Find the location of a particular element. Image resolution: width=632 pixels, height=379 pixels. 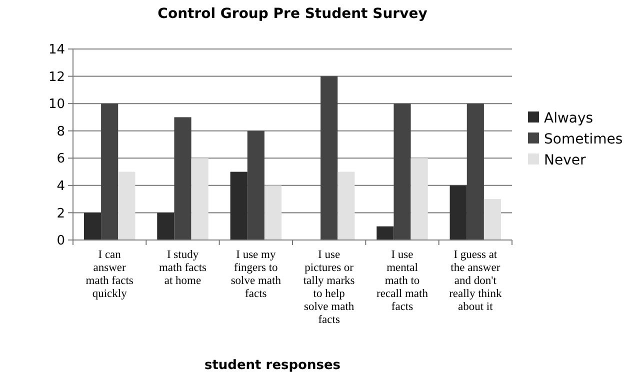

y-tick-label: 12 is located at coordinates (56, 77).